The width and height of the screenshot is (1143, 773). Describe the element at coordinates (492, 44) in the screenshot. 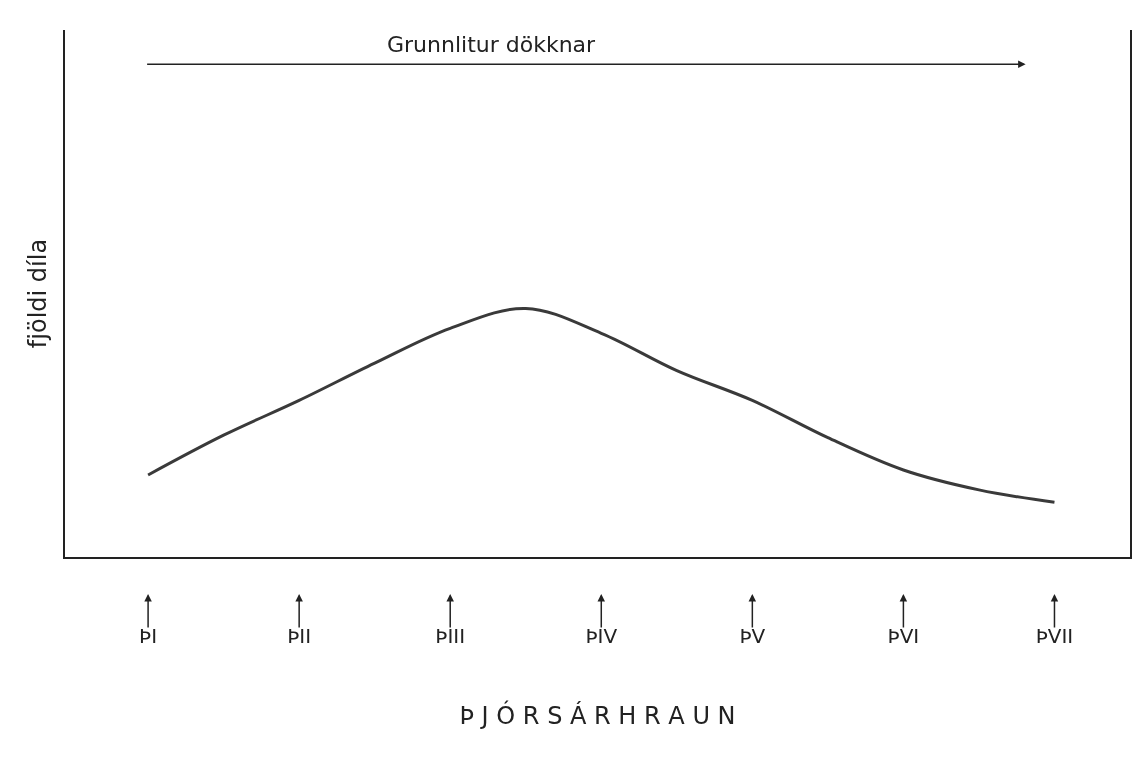

I see `text: Grunnlitur dökknar` at that location.